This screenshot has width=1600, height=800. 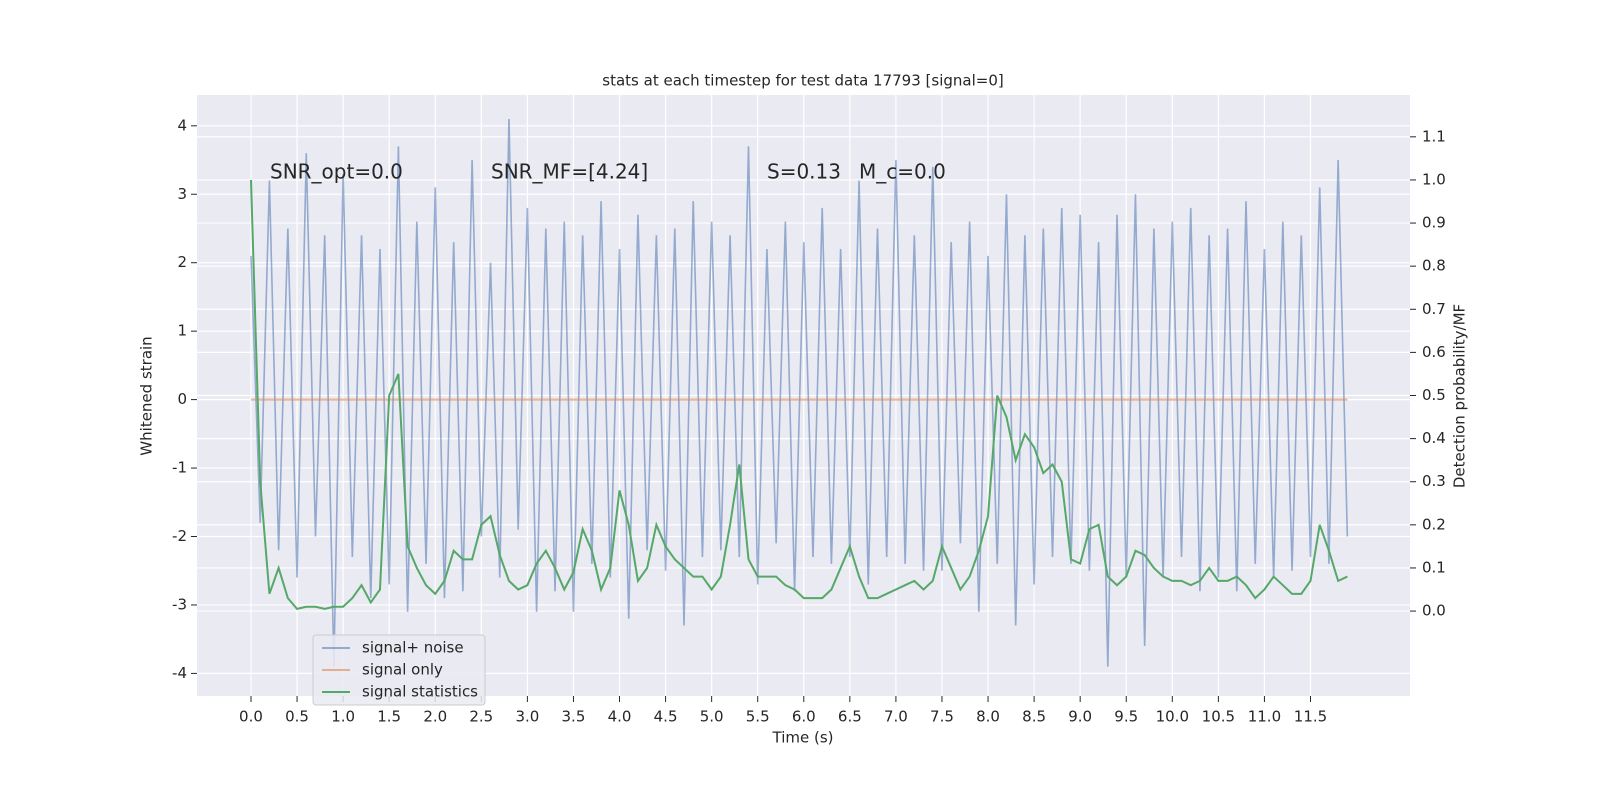 I want to click on x-tick-label: 4.0, so click(x=620, y=717).